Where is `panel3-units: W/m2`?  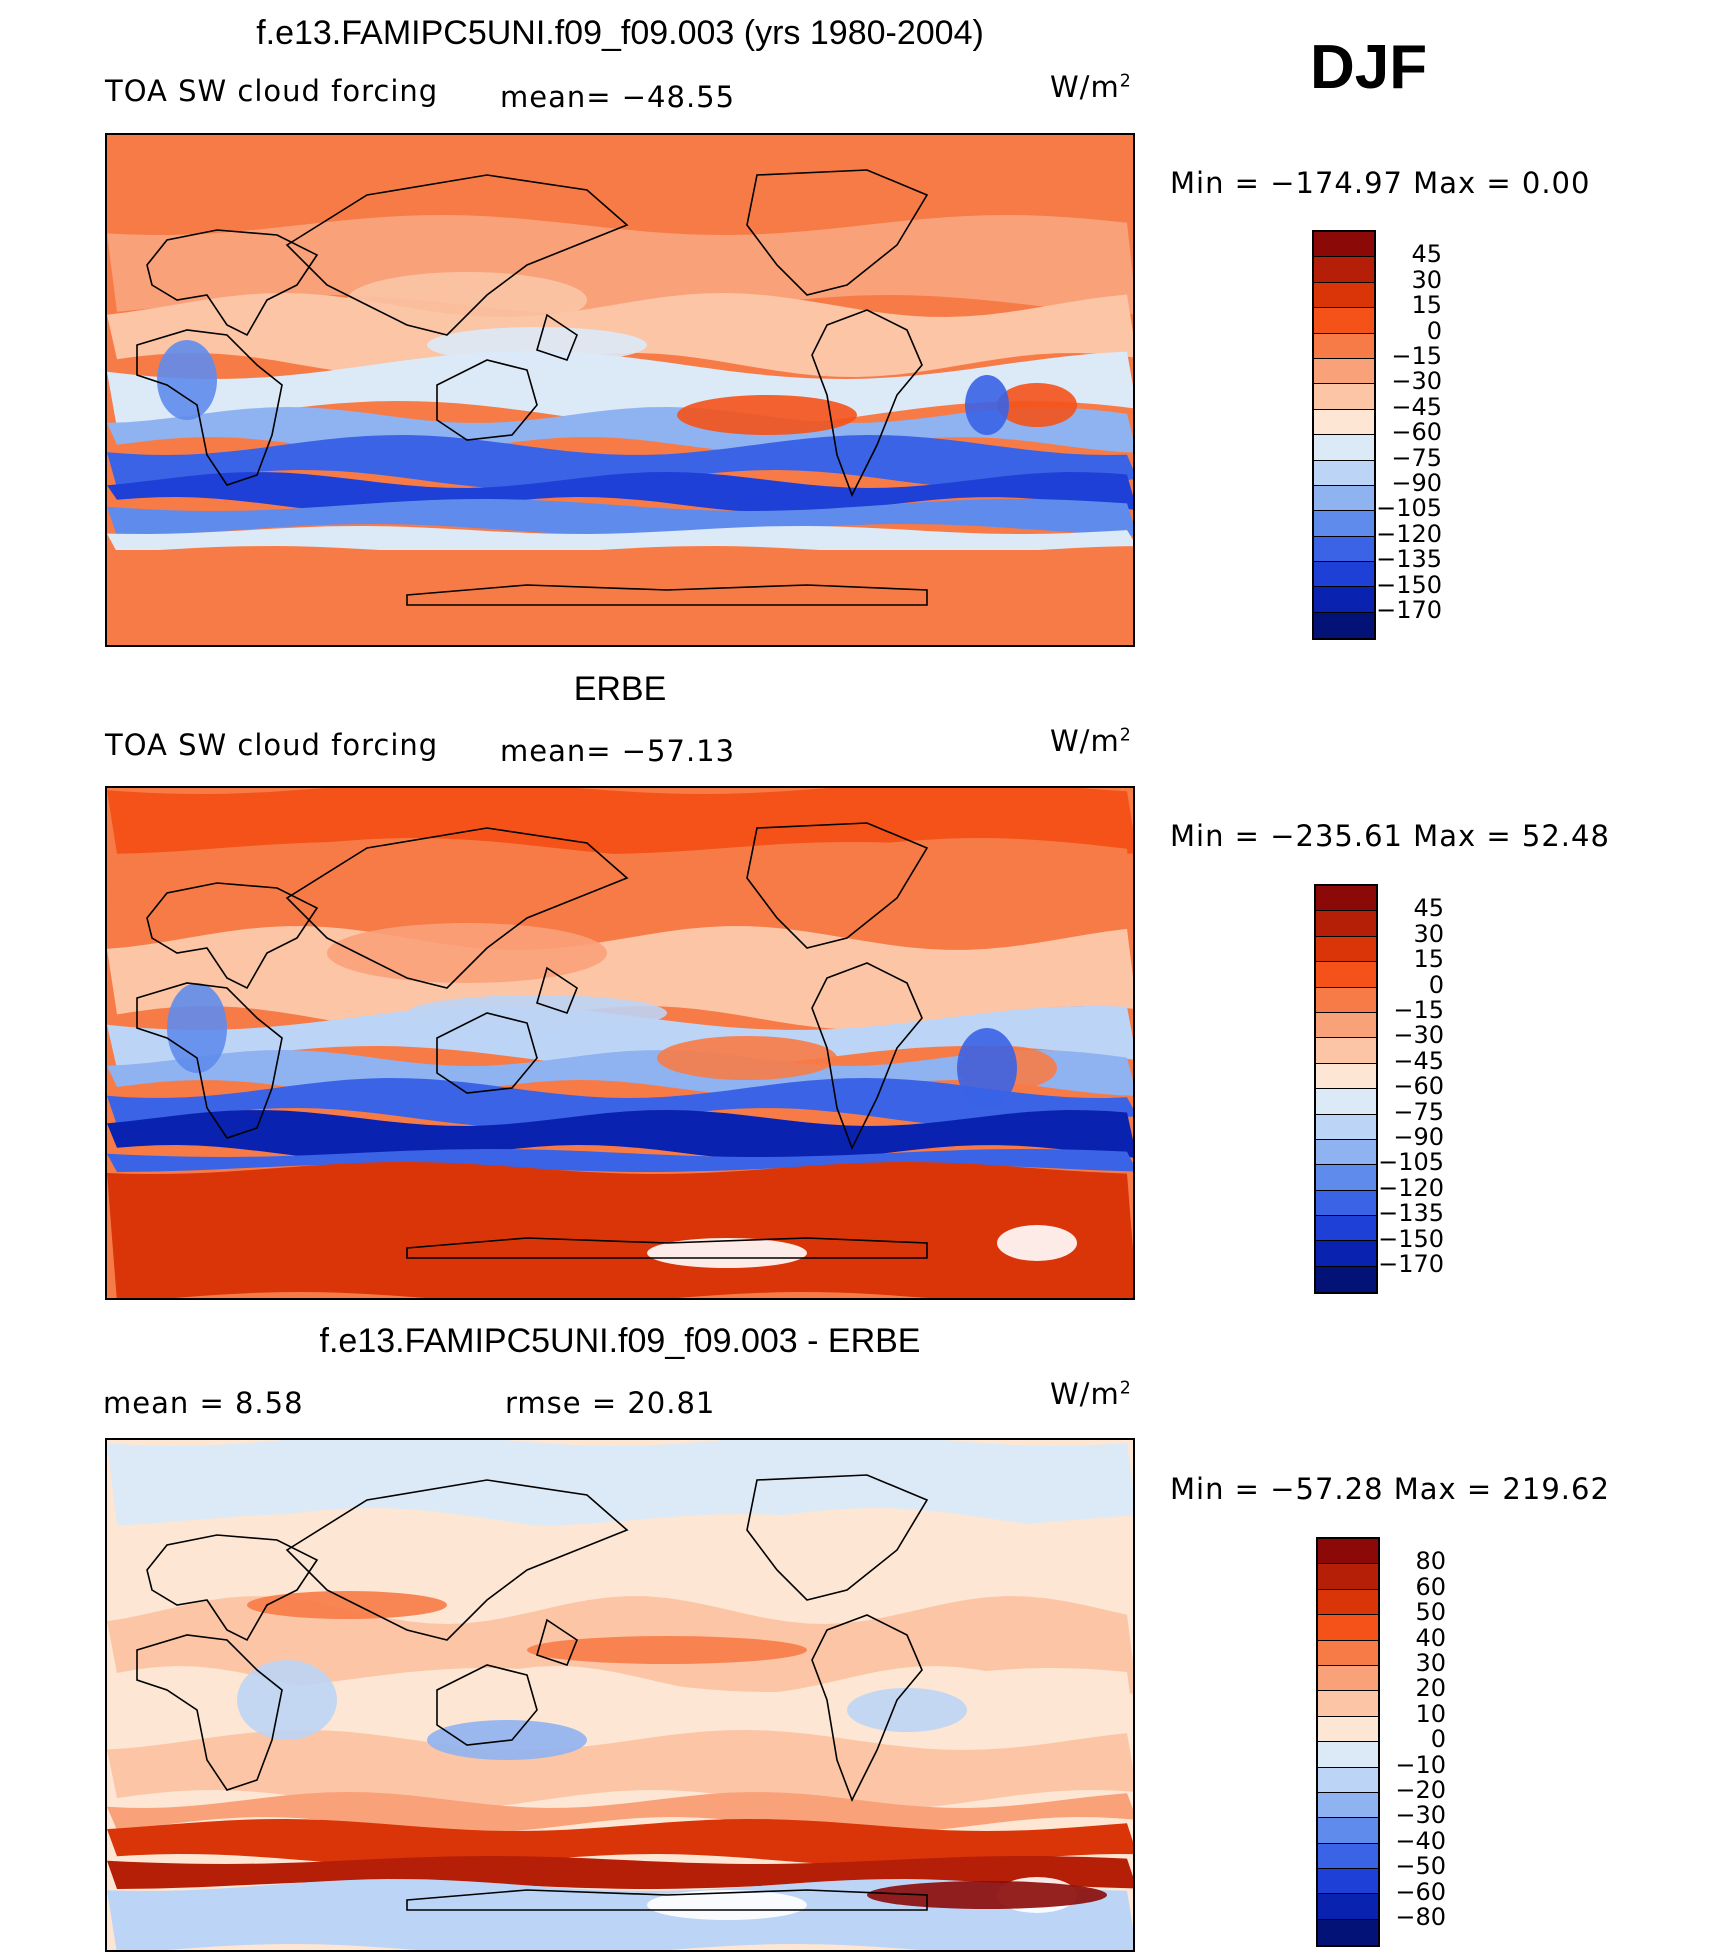
panel3-units: W/m2 is located at coordinates (1091, 1394).